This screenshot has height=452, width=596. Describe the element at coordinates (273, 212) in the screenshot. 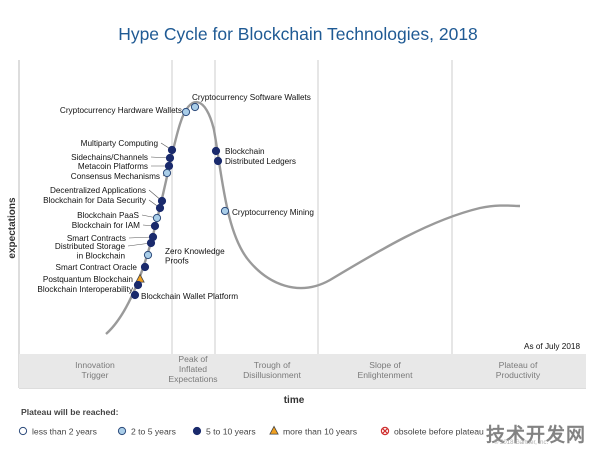

I see `tech-cryptocurrency-mining-label: Cryptocurrency Mining` at that location.